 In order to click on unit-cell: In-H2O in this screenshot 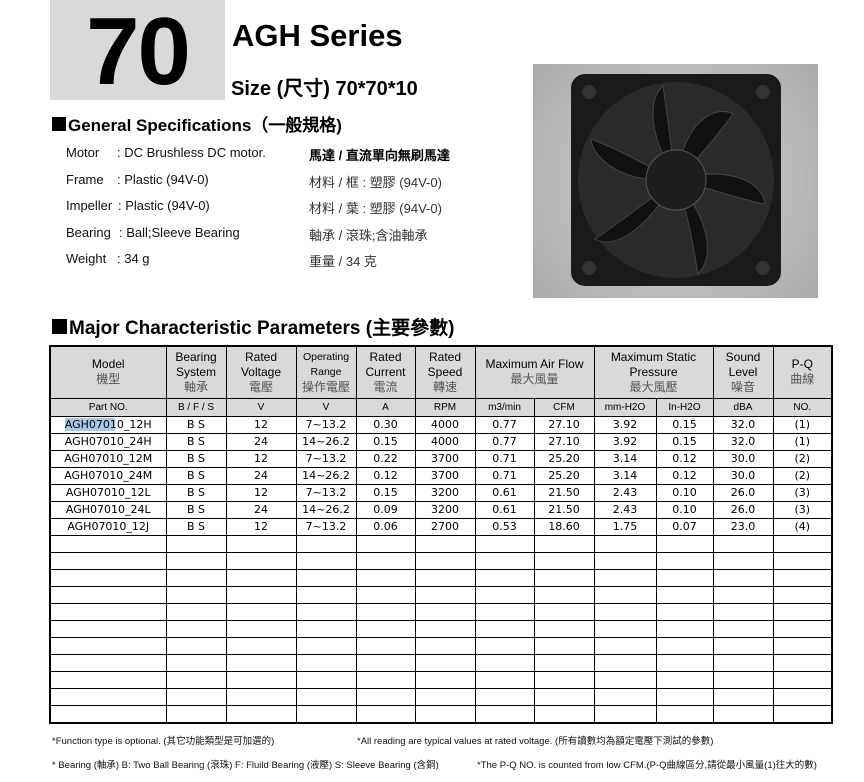, I will do `click(684, 407)`.